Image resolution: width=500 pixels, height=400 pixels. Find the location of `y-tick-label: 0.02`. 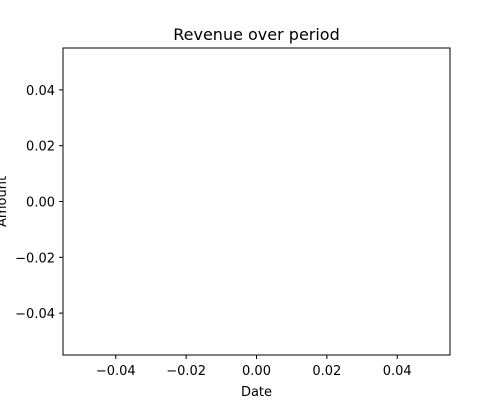

y-tick-label: 0.02 is located at coordinates (40, 147).